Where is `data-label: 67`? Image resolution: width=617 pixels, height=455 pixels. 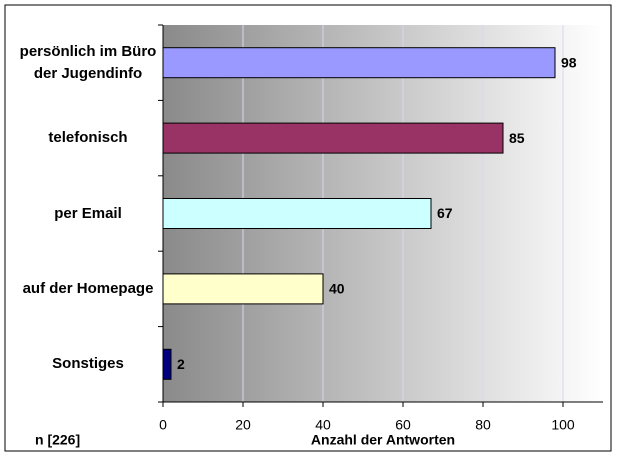 data-label: 67 is located at coordinates (445, 213).